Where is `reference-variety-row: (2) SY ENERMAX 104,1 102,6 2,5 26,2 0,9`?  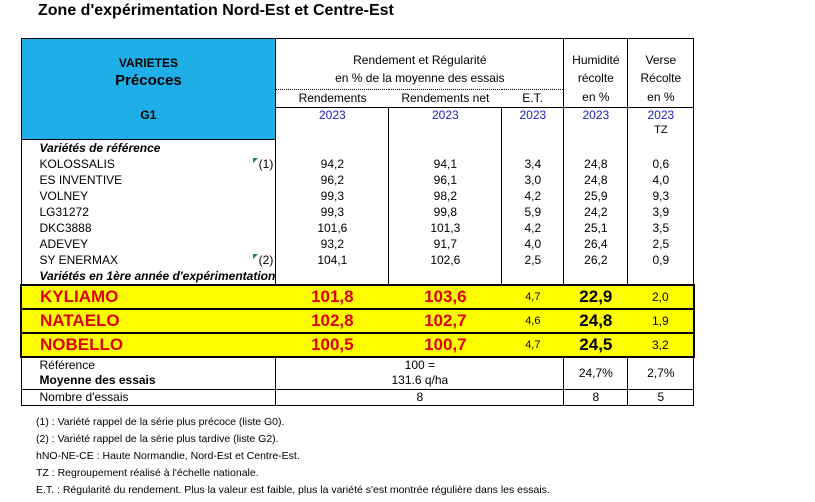 reference-variety-row: (2) SY ENERMAX 104,1 102,6 2,5 26,2 0,9 is located at coordinates (357, 260).